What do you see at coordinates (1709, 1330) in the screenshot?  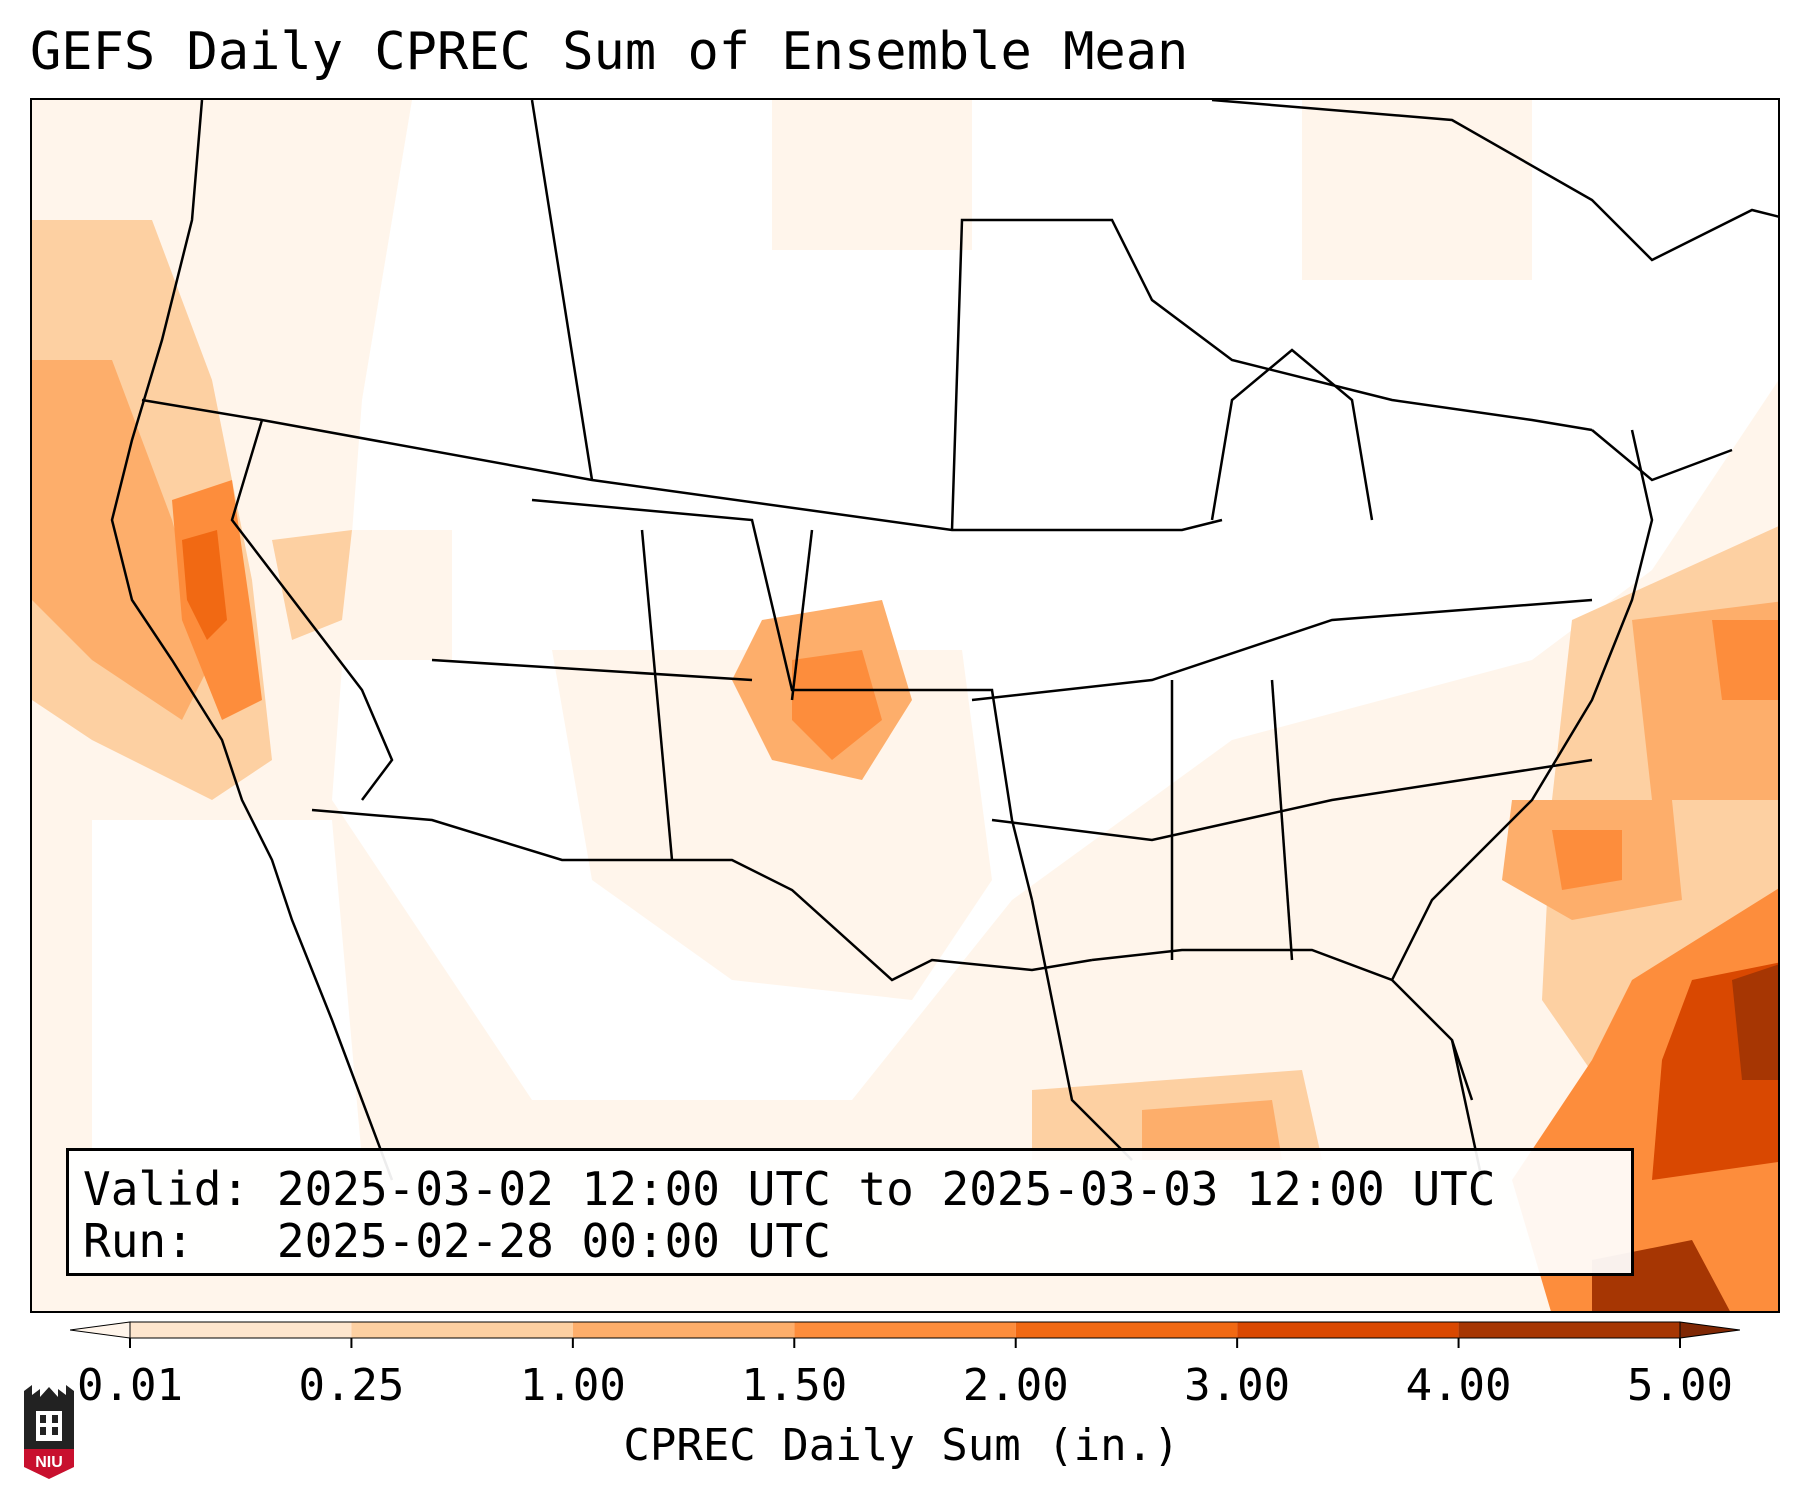 I see `colorbar-over-arrow` at bounding box center [1709, 1330].